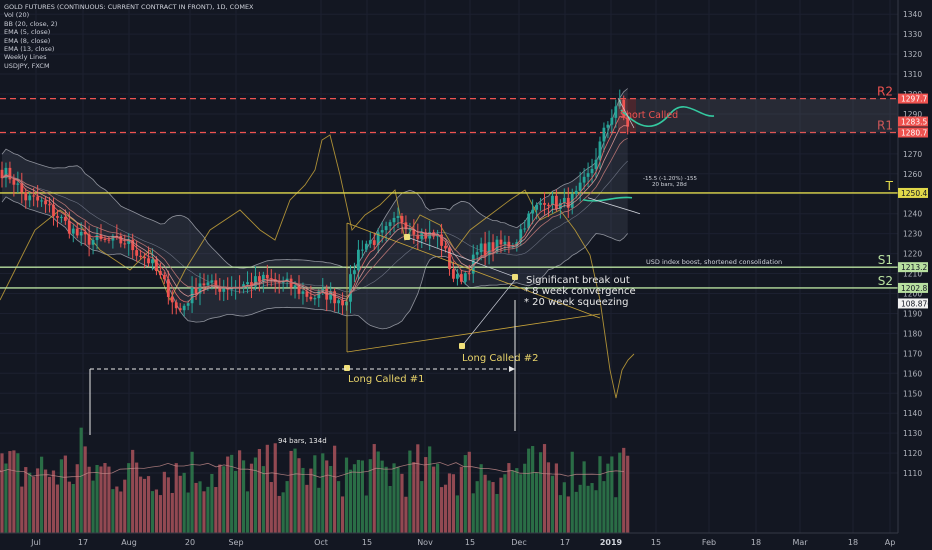 This screenshot has height=550, width=932. I want to click on breakout-label-2: * 8 week convergence, so click(580, 291).